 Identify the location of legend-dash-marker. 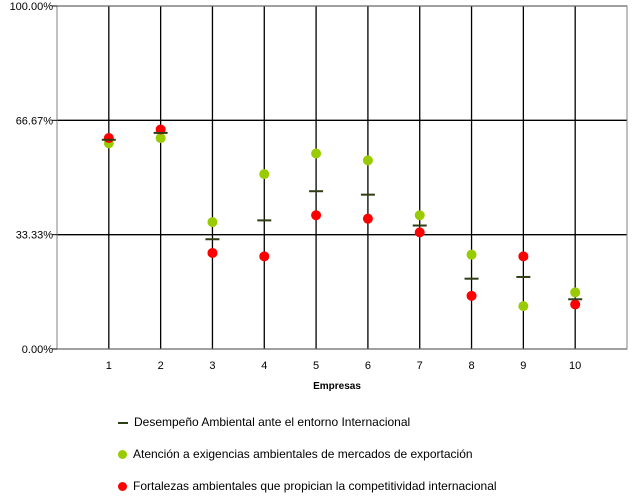
(123, 422).